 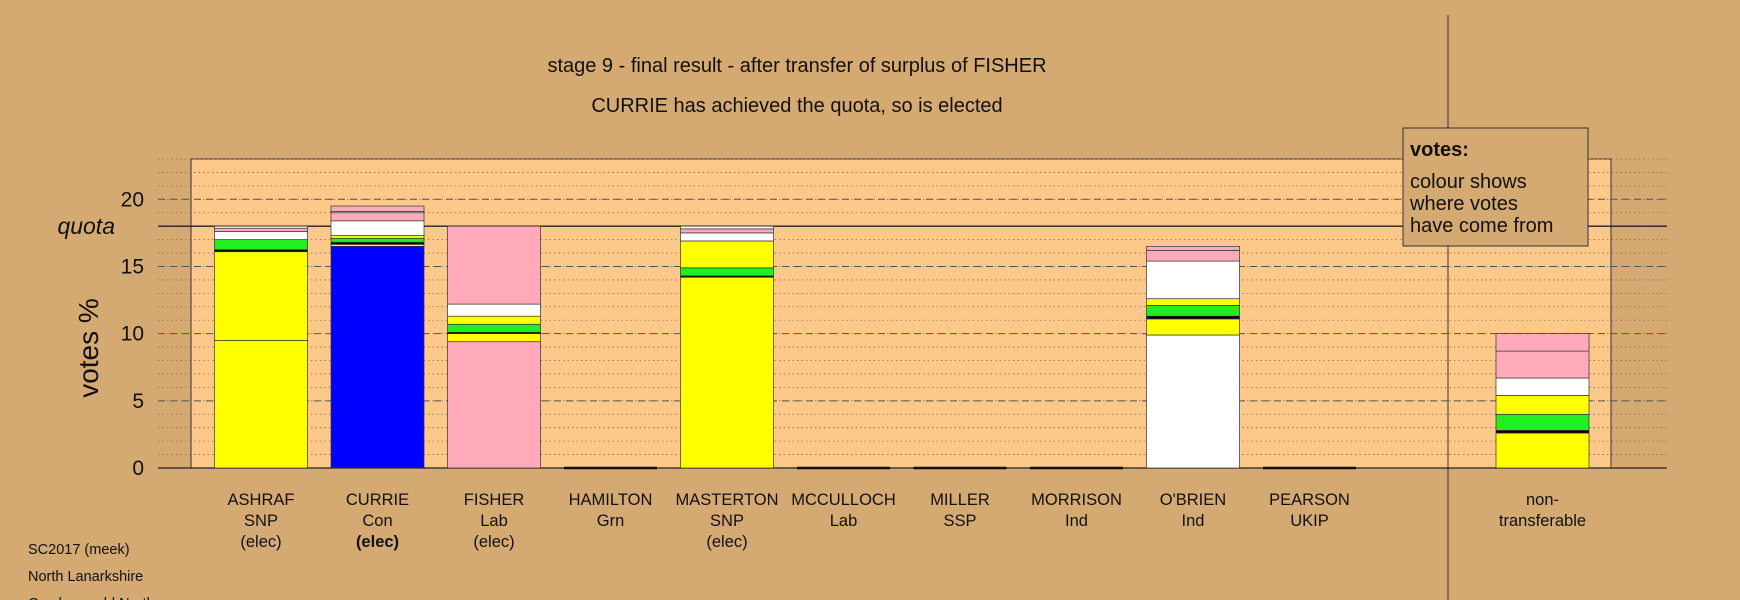 I want to click on x-tick-label: Con, so click(x=377, y=521).